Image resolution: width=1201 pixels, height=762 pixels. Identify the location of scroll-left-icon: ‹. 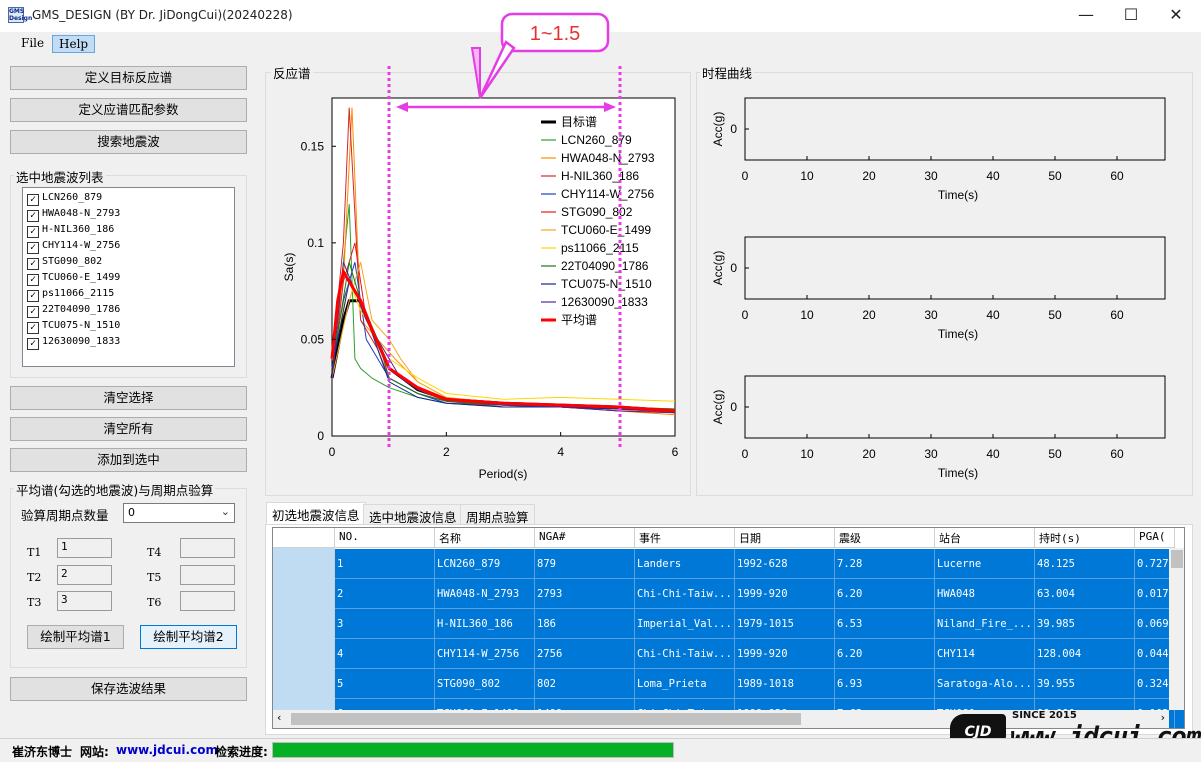
(279, 717).